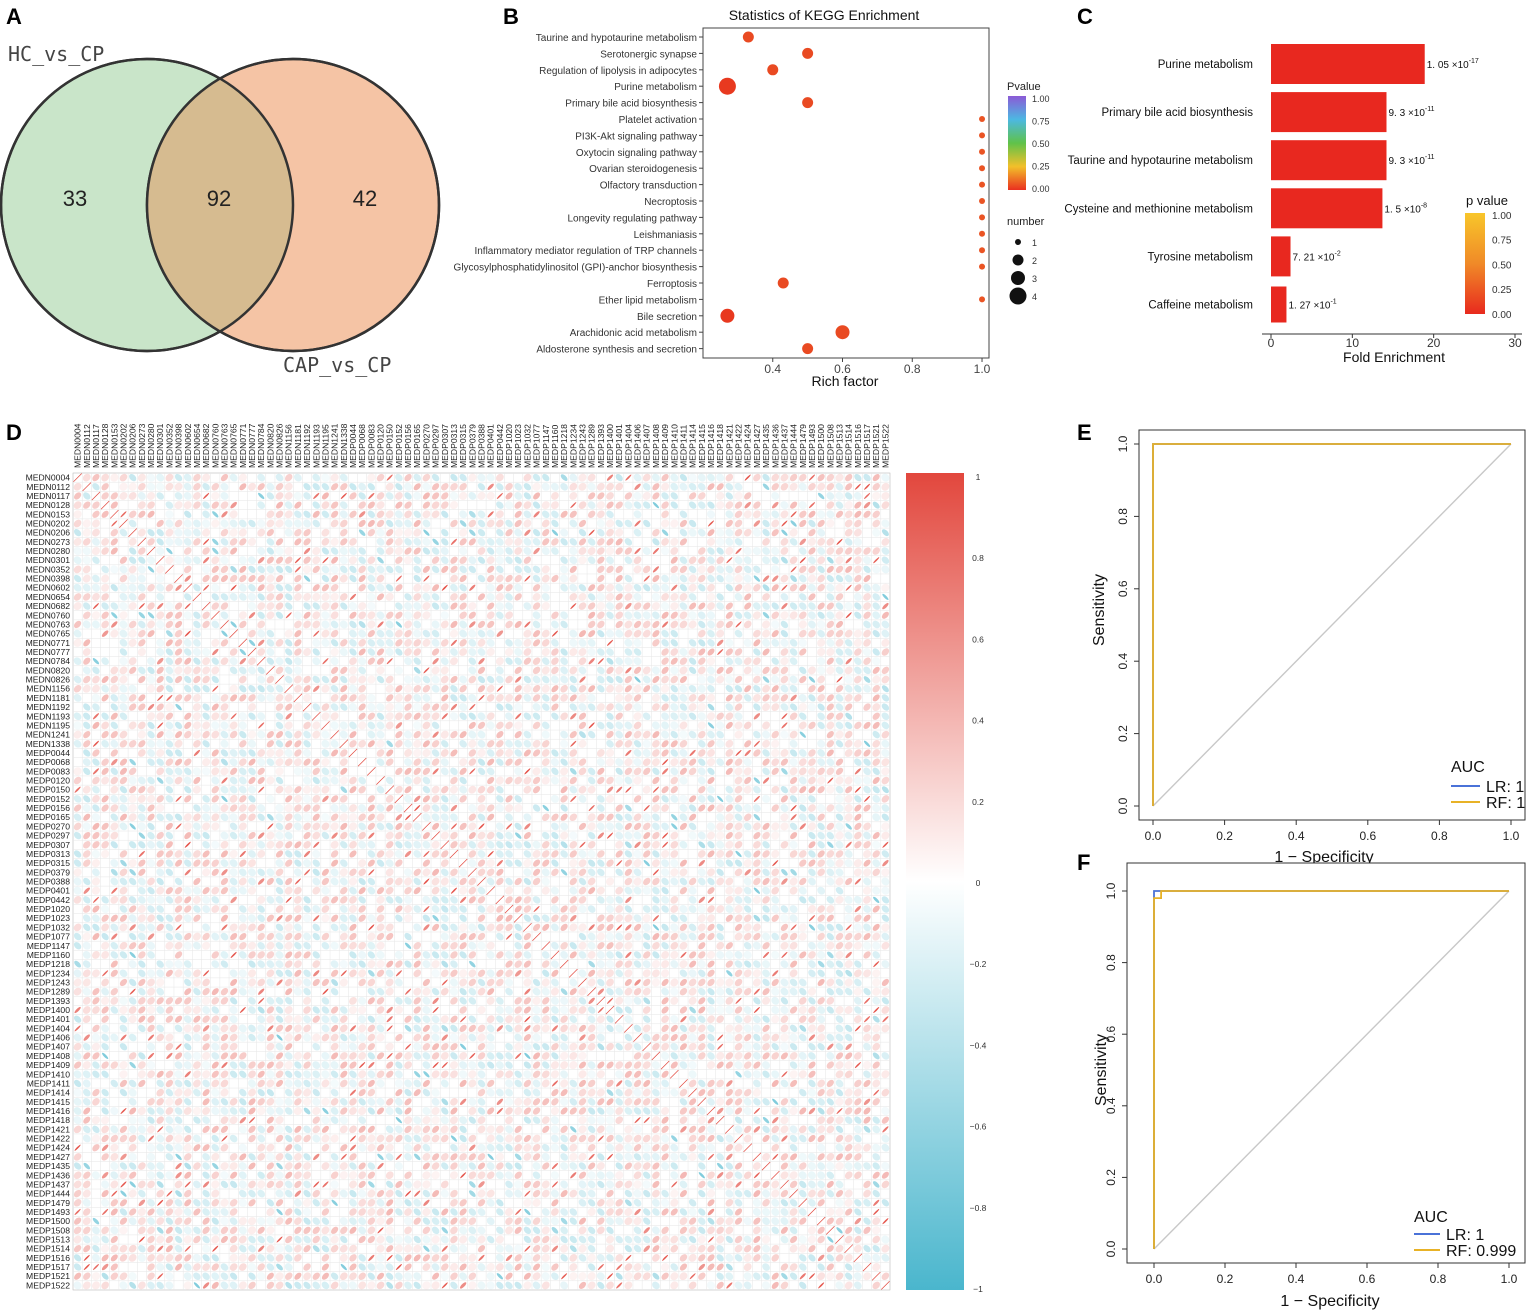 This screenshot has height=1310, width=1530. I want to click on fold-pvalue-mantissa: 7. 21 ×10, so click(1314, 257).